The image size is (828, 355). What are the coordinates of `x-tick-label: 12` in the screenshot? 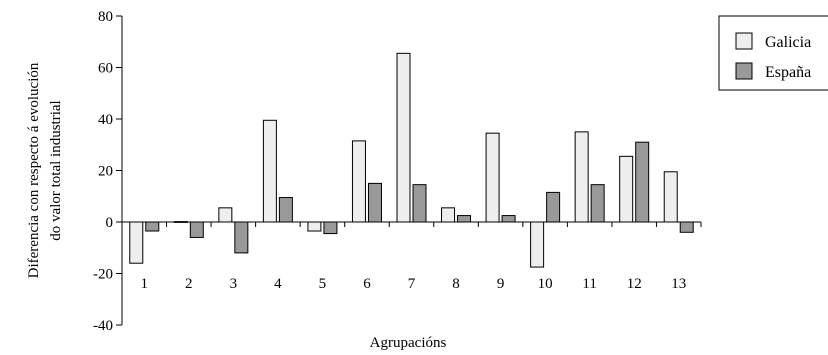 It's located at (634, 284).